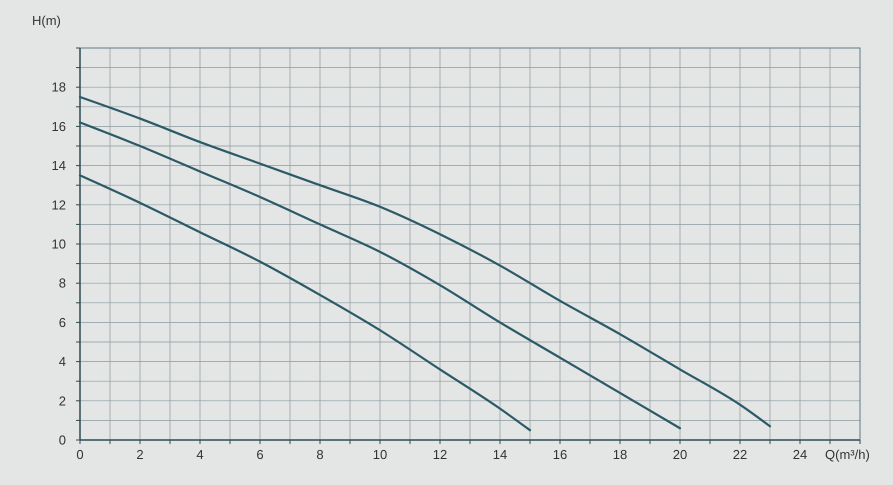 The width and height of the screenshot is (893, 485). Describe the element at coordinates (680, 454) in the screenshot. I see `x-tick-label: 20` at that location.